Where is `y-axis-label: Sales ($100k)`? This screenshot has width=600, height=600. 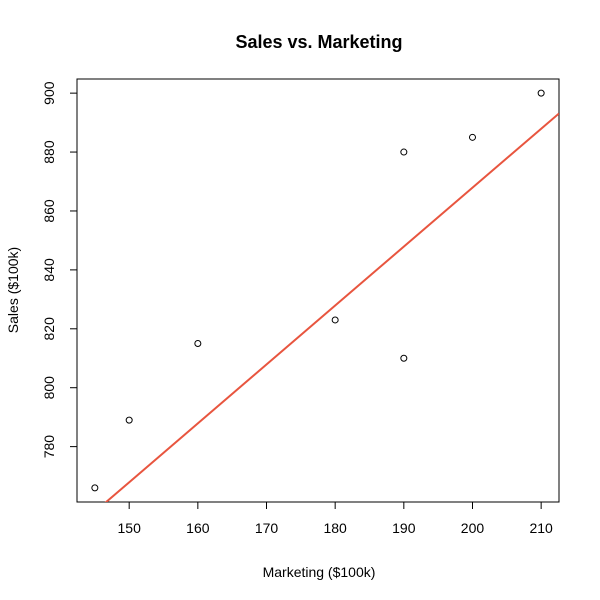
y-axis-label: Sales ($100k) is located at coordinates (13, 290).